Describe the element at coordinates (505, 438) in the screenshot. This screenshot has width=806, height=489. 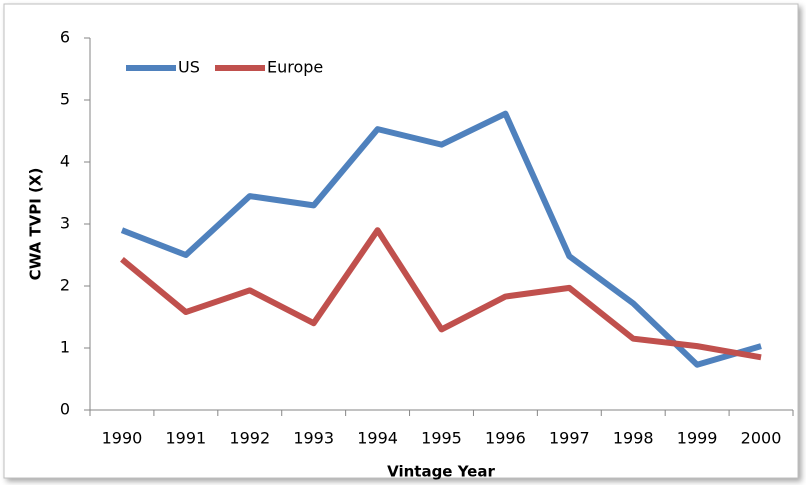
I see `x-tick-label: 1996` at that location.